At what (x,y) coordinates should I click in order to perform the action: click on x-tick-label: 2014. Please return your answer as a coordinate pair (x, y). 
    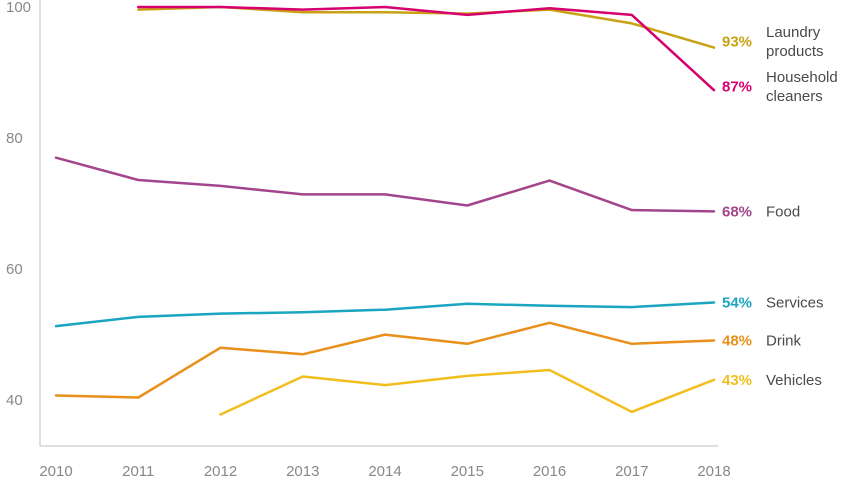
    Looking at the image, I should click on (384, 471).